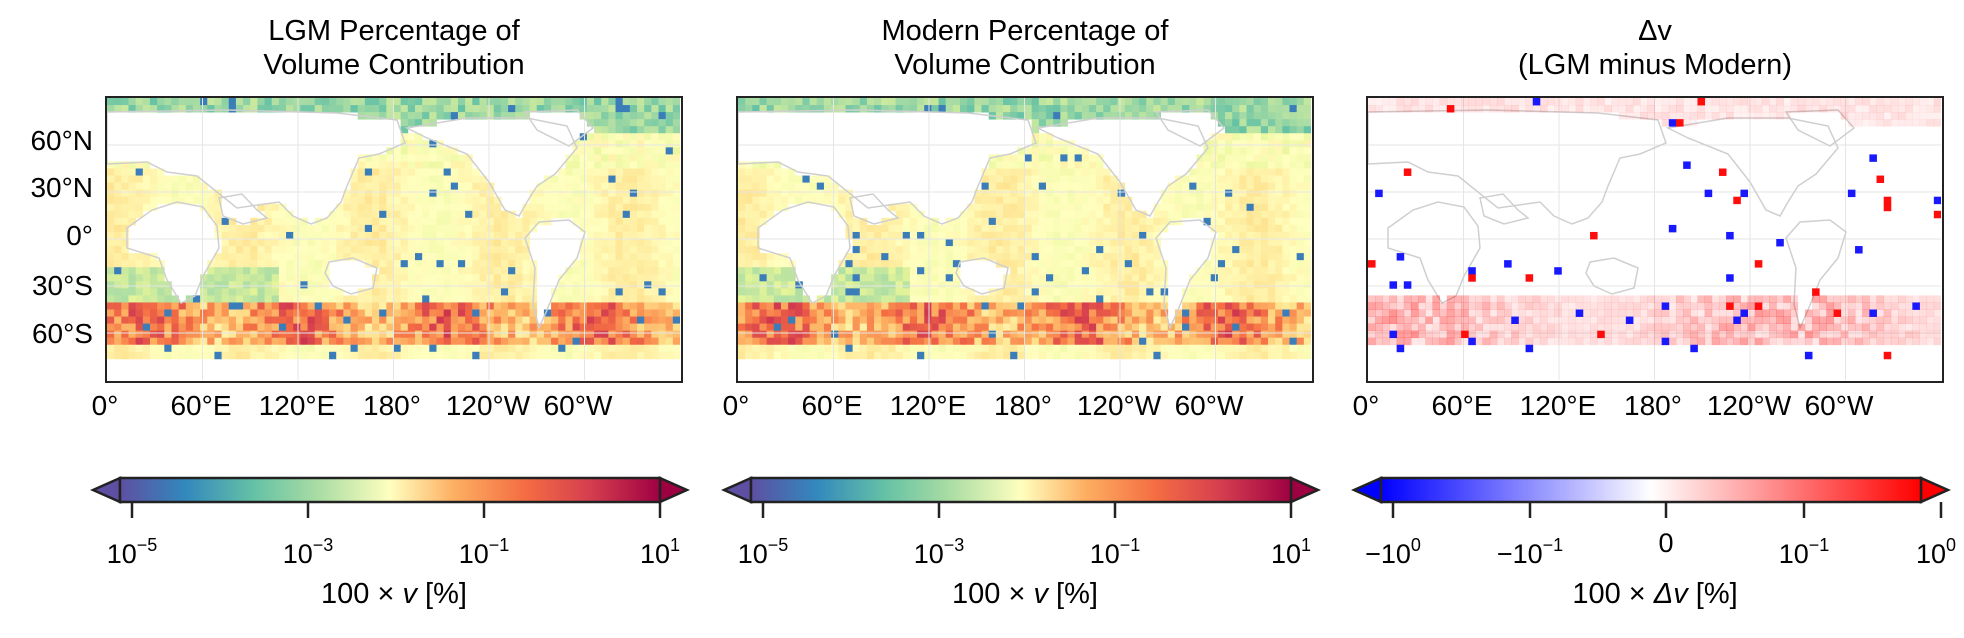  Describe the element at coordinates (201, 405) in the screenshot. I see `x-tick-label: 60°E` at that location.